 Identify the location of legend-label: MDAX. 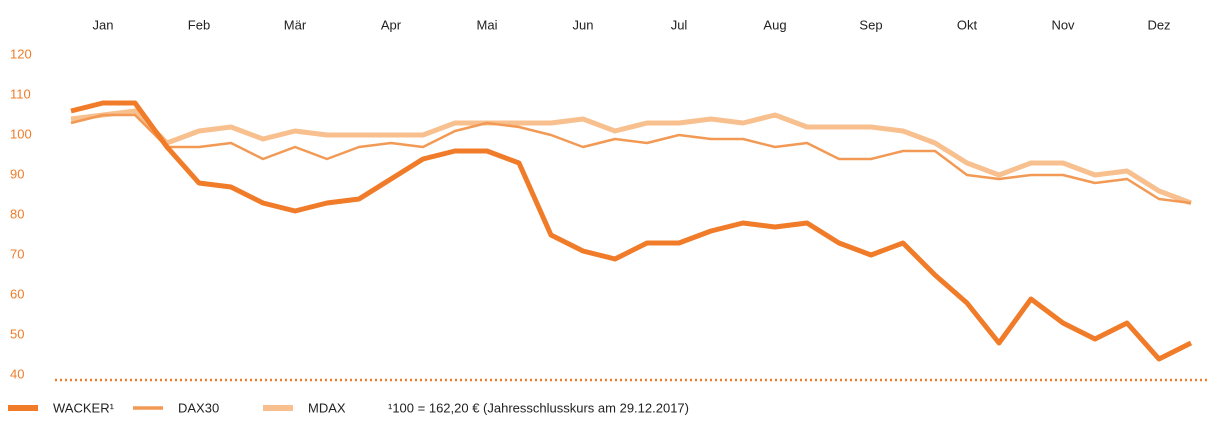
(327, 407).